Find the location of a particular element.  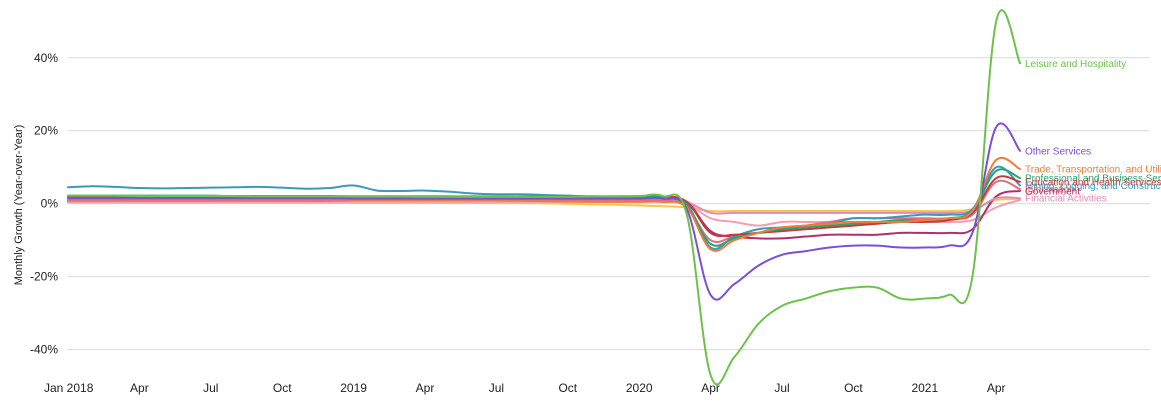

series-label: Leisure and Hospitality is located at coordinates (1075, 64).